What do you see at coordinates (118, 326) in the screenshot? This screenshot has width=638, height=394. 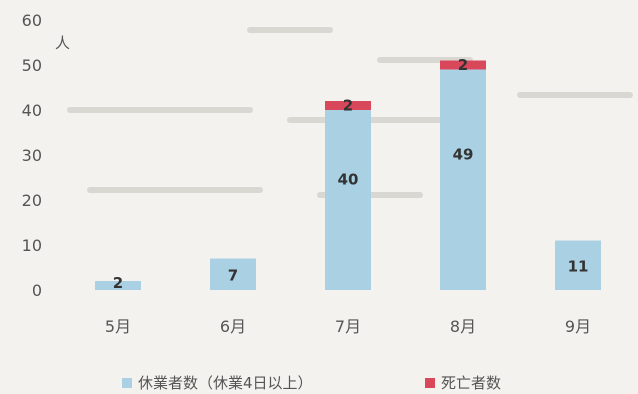 I see `x-tick-label: 5月` at bounding box center [118, 326].